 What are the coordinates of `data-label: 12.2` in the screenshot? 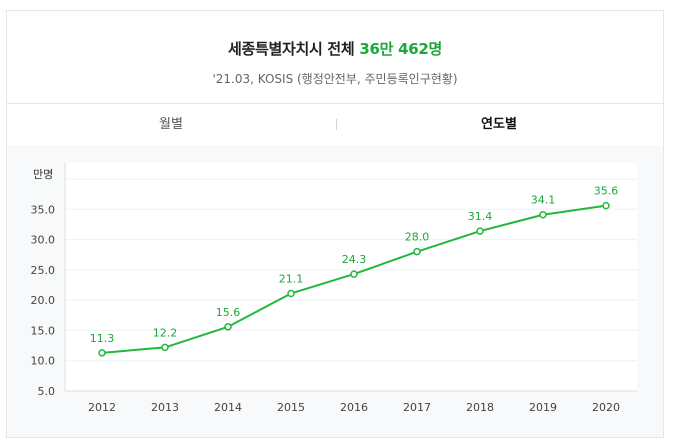 It's located at (165, 332).